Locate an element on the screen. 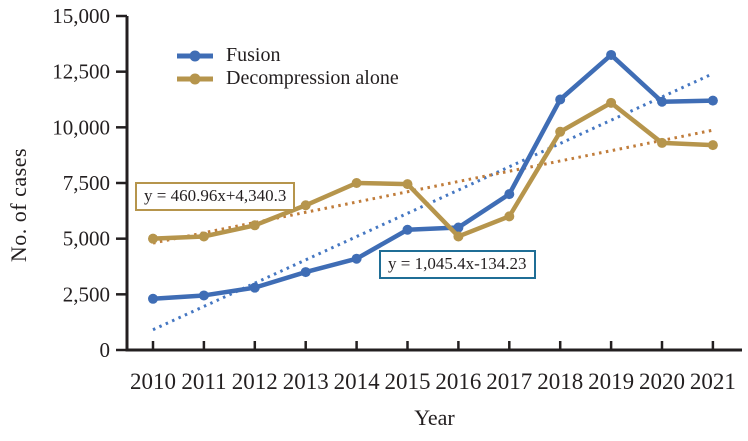 The width and height of the screenshot is (748, 441). legend-item-fusion: Fusion is located at coordinates (287, 55).